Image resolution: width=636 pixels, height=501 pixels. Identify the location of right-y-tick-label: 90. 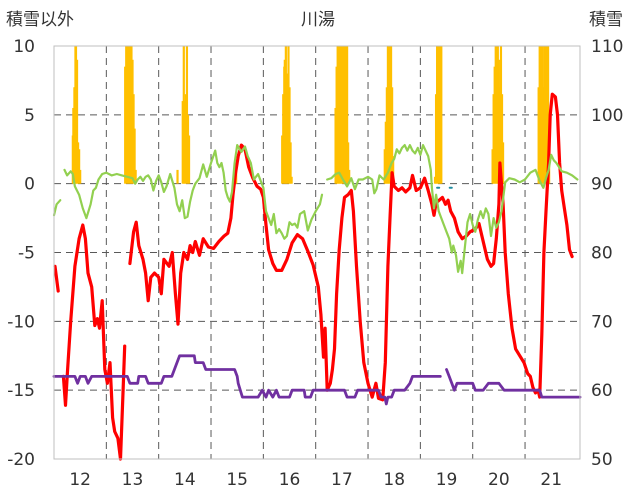
(602, 185).